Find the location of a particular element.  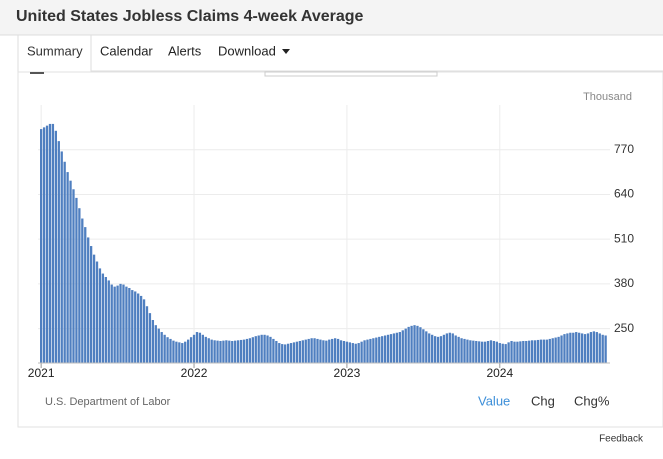

active-tab-box is located at coordinates (54, 53).